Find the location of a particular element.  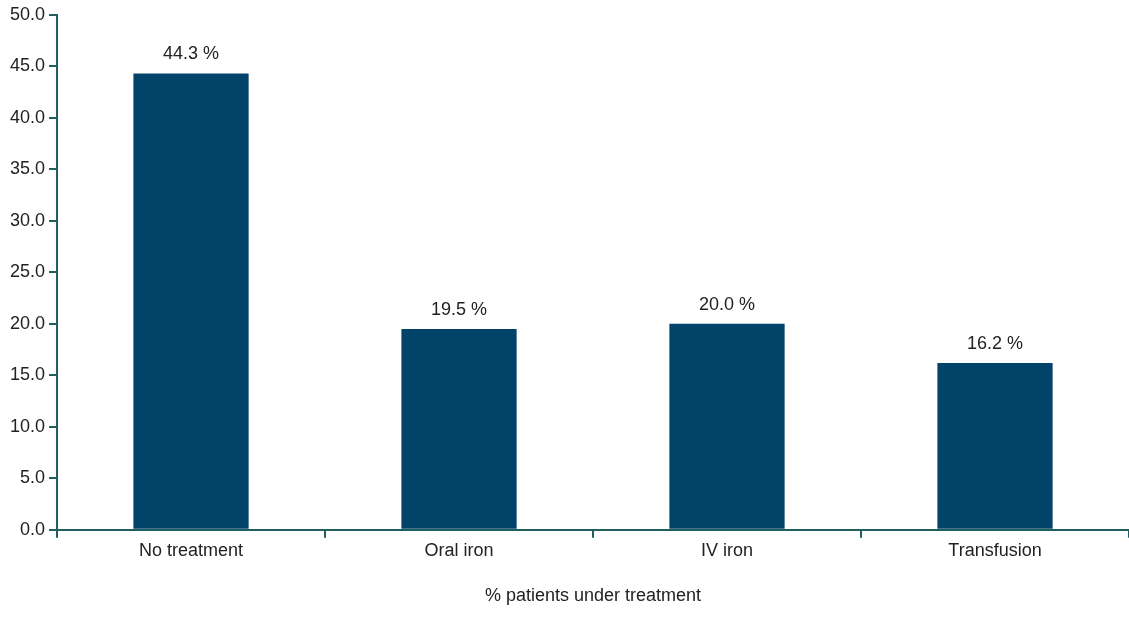

y-tick-label: 20.0 is located at coordinates (27, 322).